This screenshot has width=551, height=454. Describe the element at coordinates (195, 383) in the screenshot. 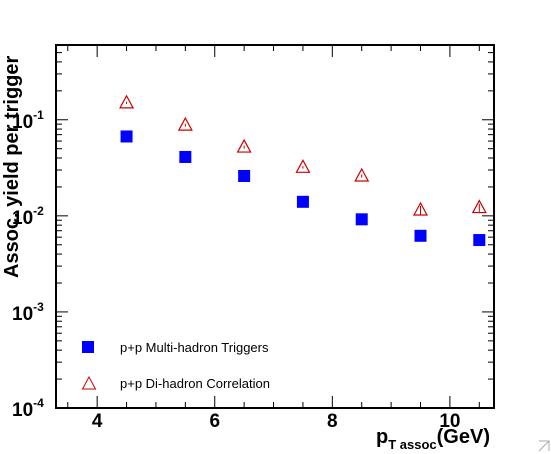

I see `legend-label-di-hadron: p+p Di-hadron Correlation` at that location.